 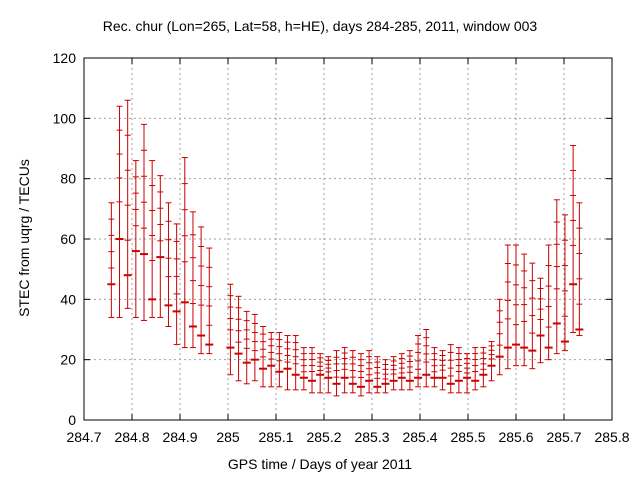 What do you see at coordinates (179, 437) in the screenshot?
I see `x-tick-label: 284.9` at bounding box center [179, 437].